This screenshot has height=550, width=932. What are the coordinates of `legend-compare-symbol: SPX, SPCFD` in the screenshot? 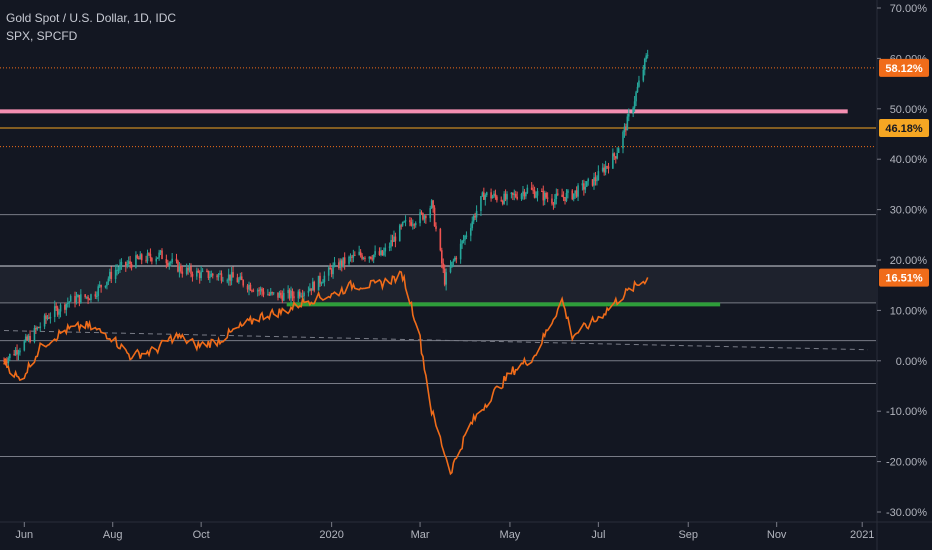 It's located at (42, 36).